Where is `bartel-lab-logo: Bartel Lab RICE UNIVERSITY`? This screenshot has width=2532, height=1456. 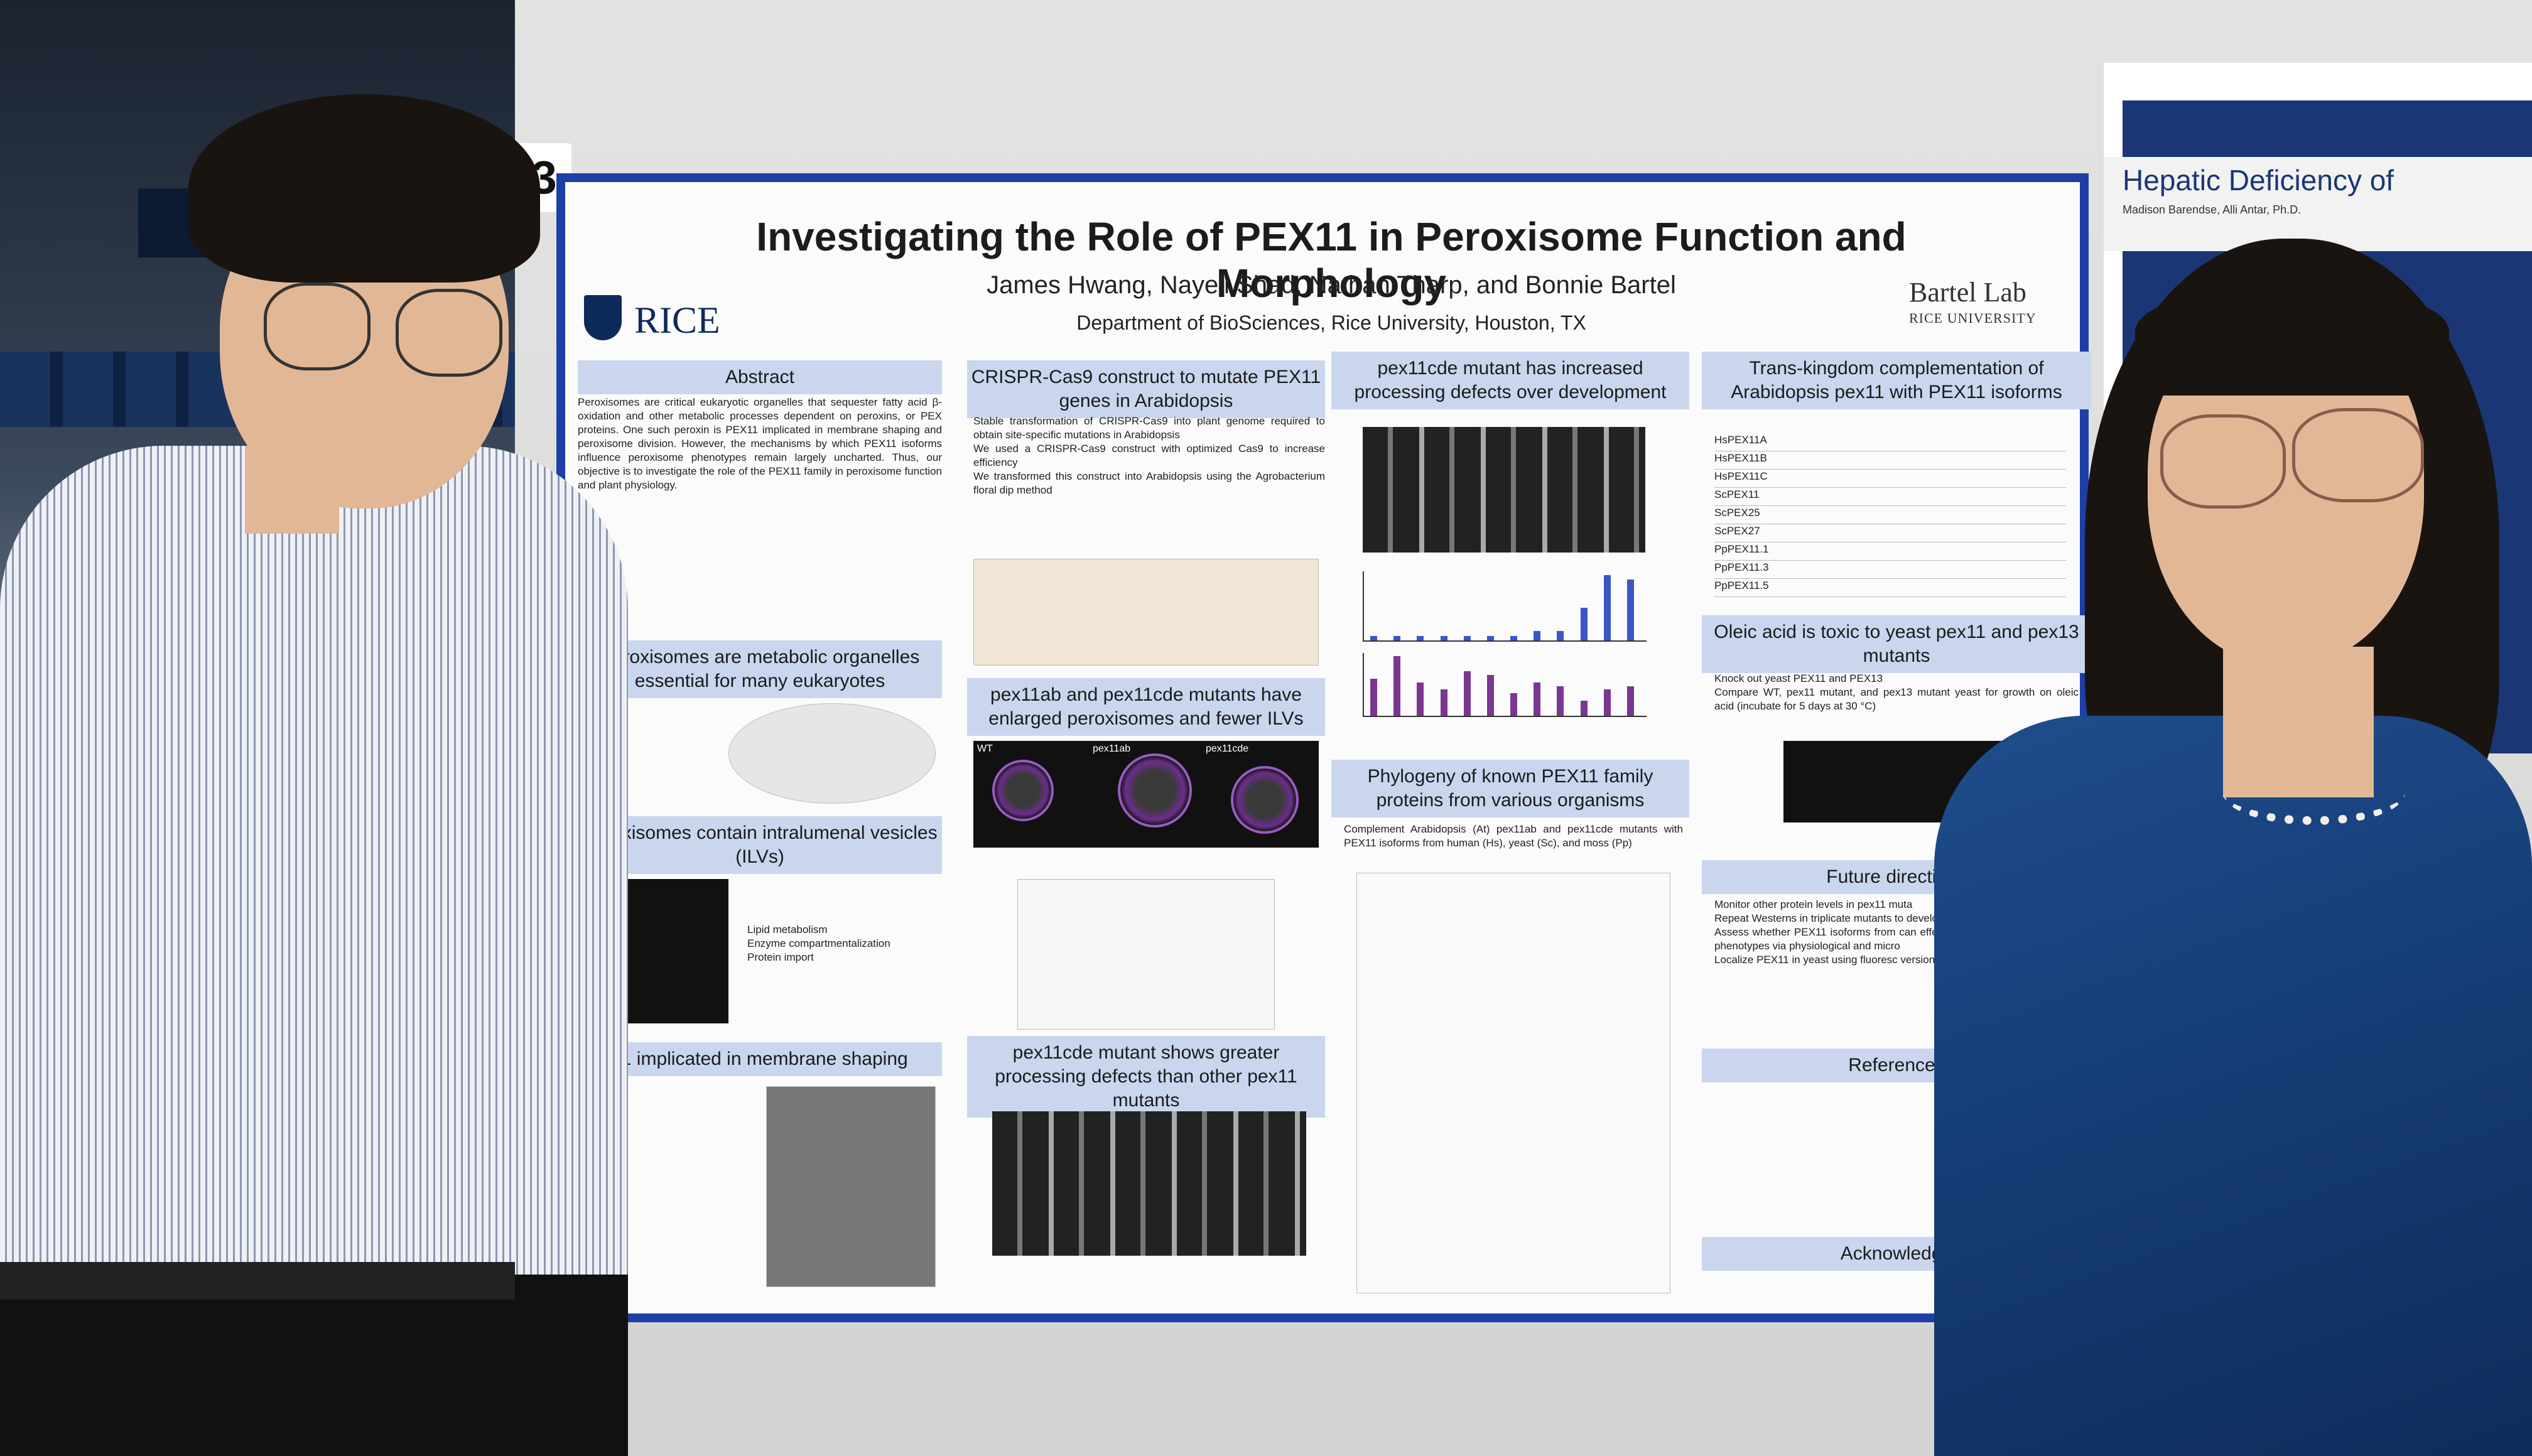 bartel-lab-logo: Bartel Lab RICE UNIVERSITY is located at coordinates (1987, 310).